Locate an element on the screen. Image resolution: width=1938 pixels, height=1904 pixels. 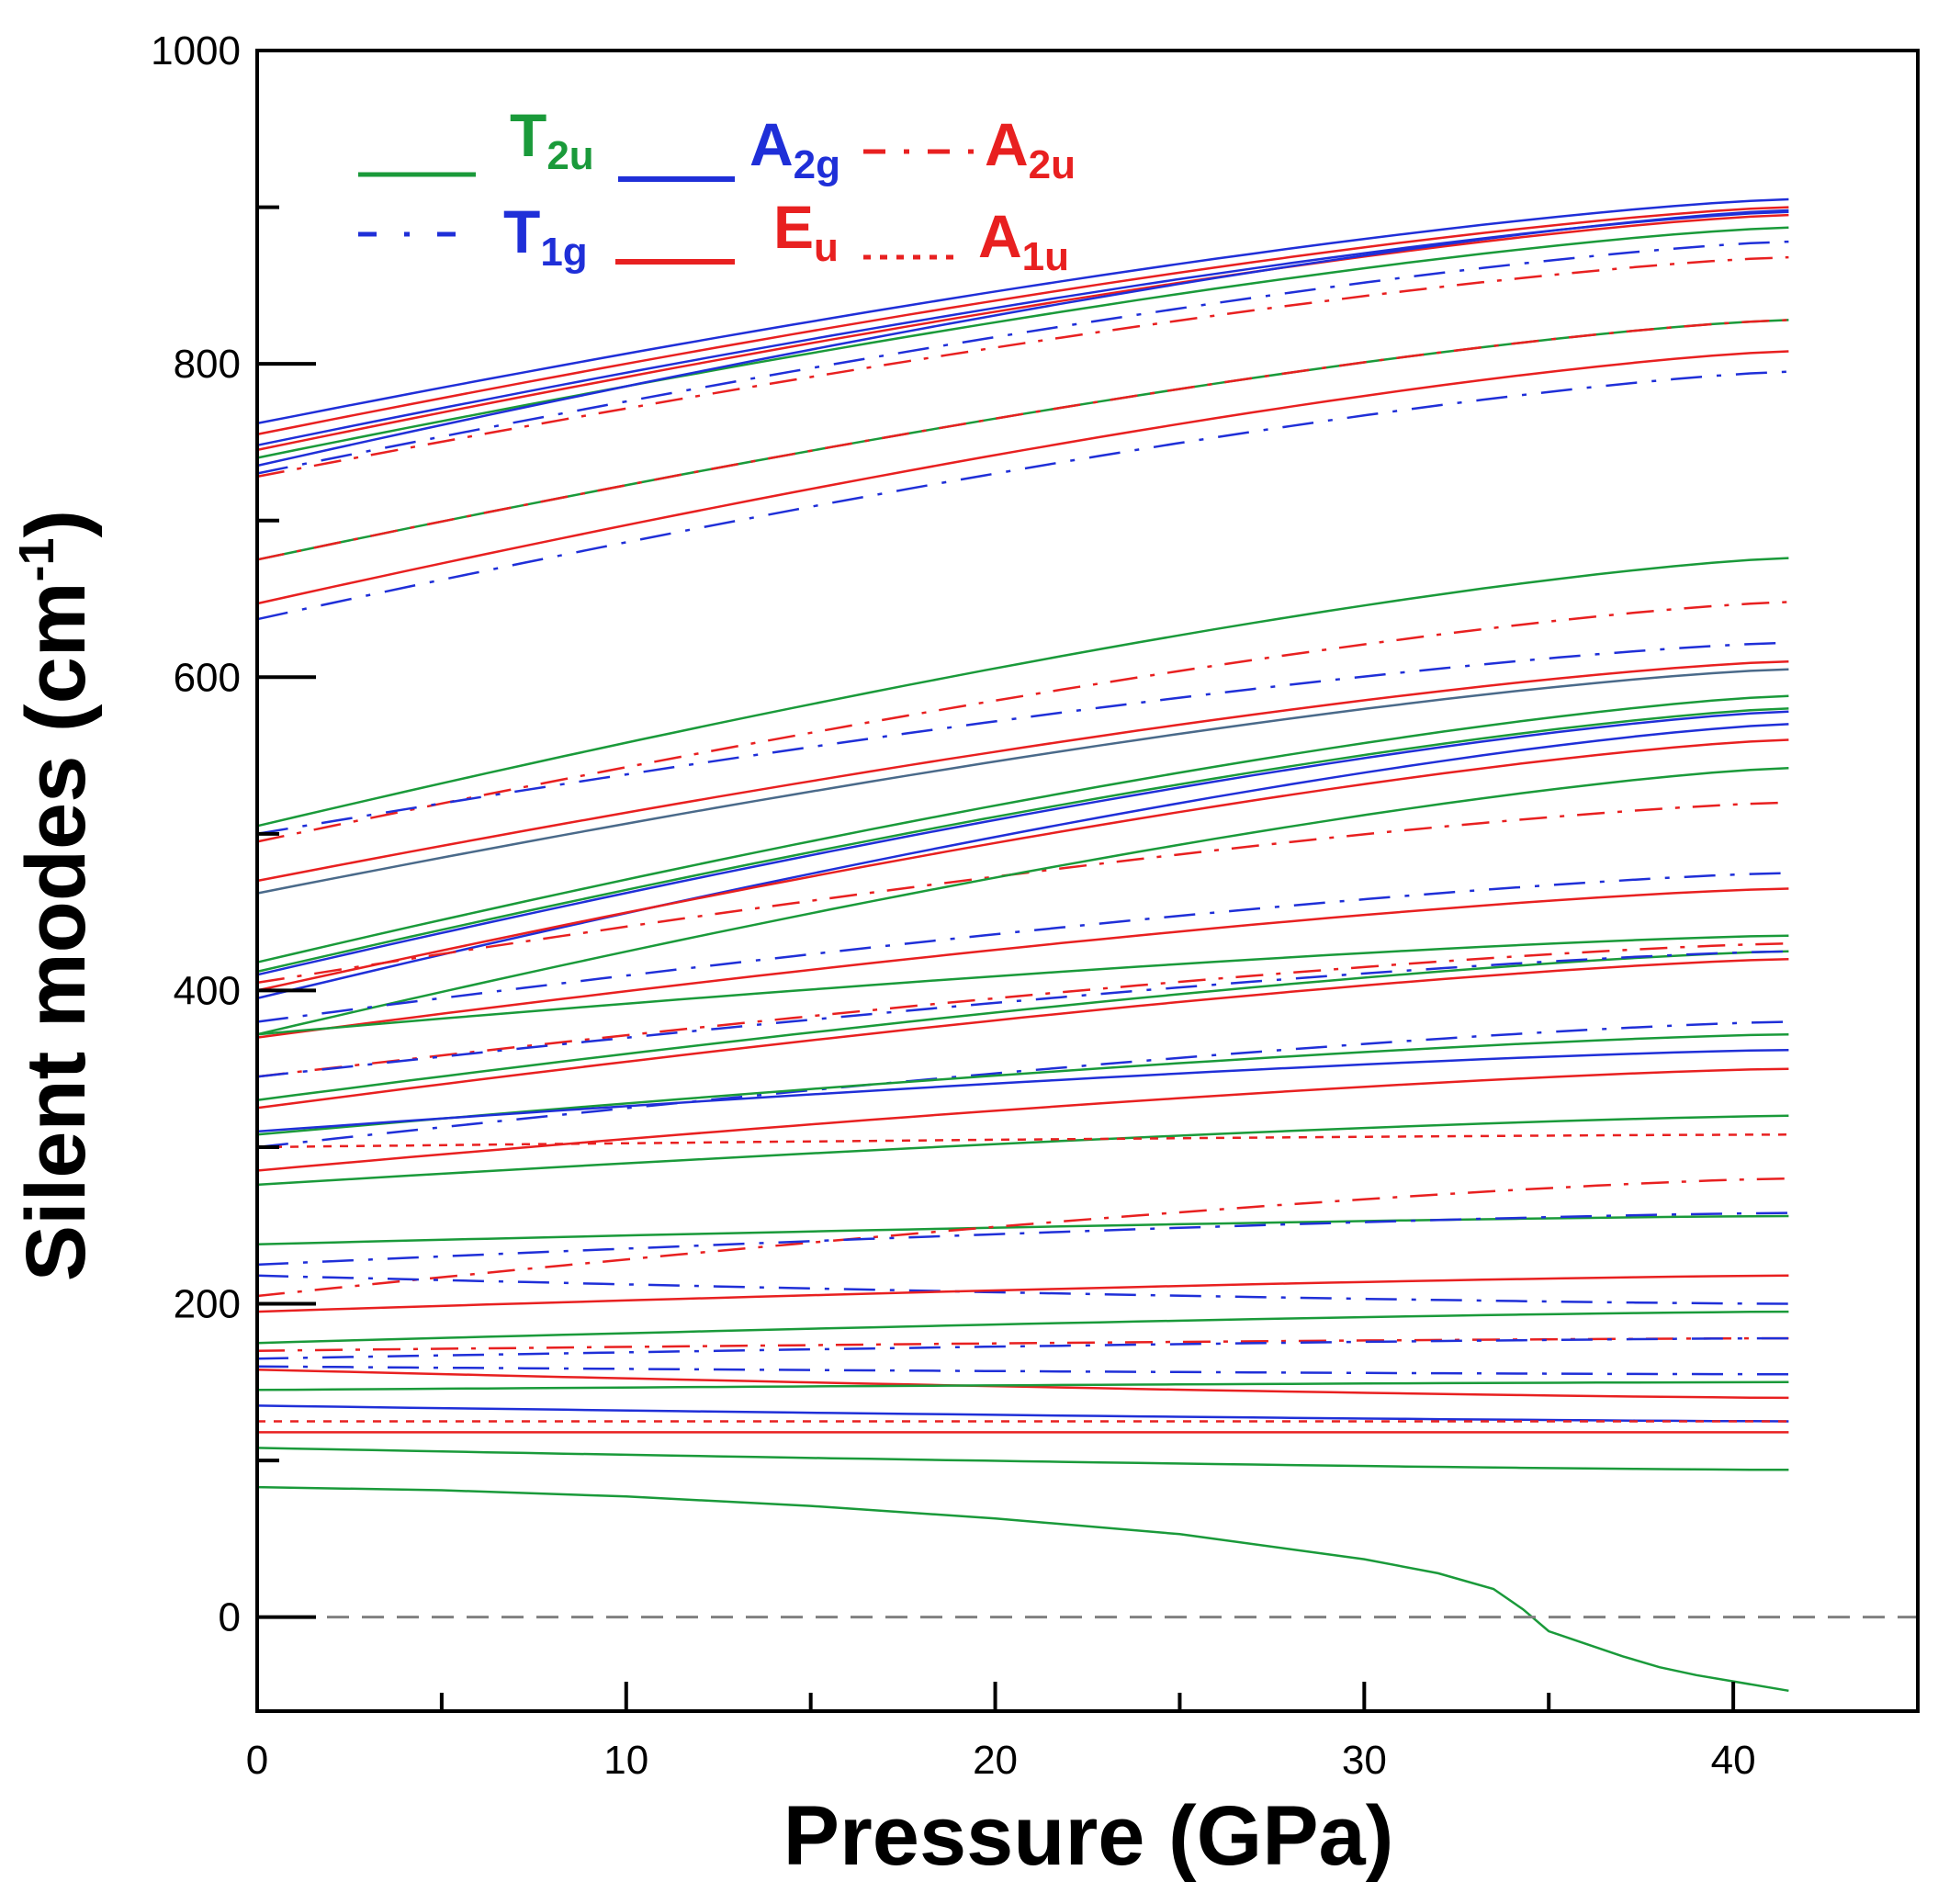
y-ticks: 0 200 400 600 800 1000 is located at coordinates (233, 834).